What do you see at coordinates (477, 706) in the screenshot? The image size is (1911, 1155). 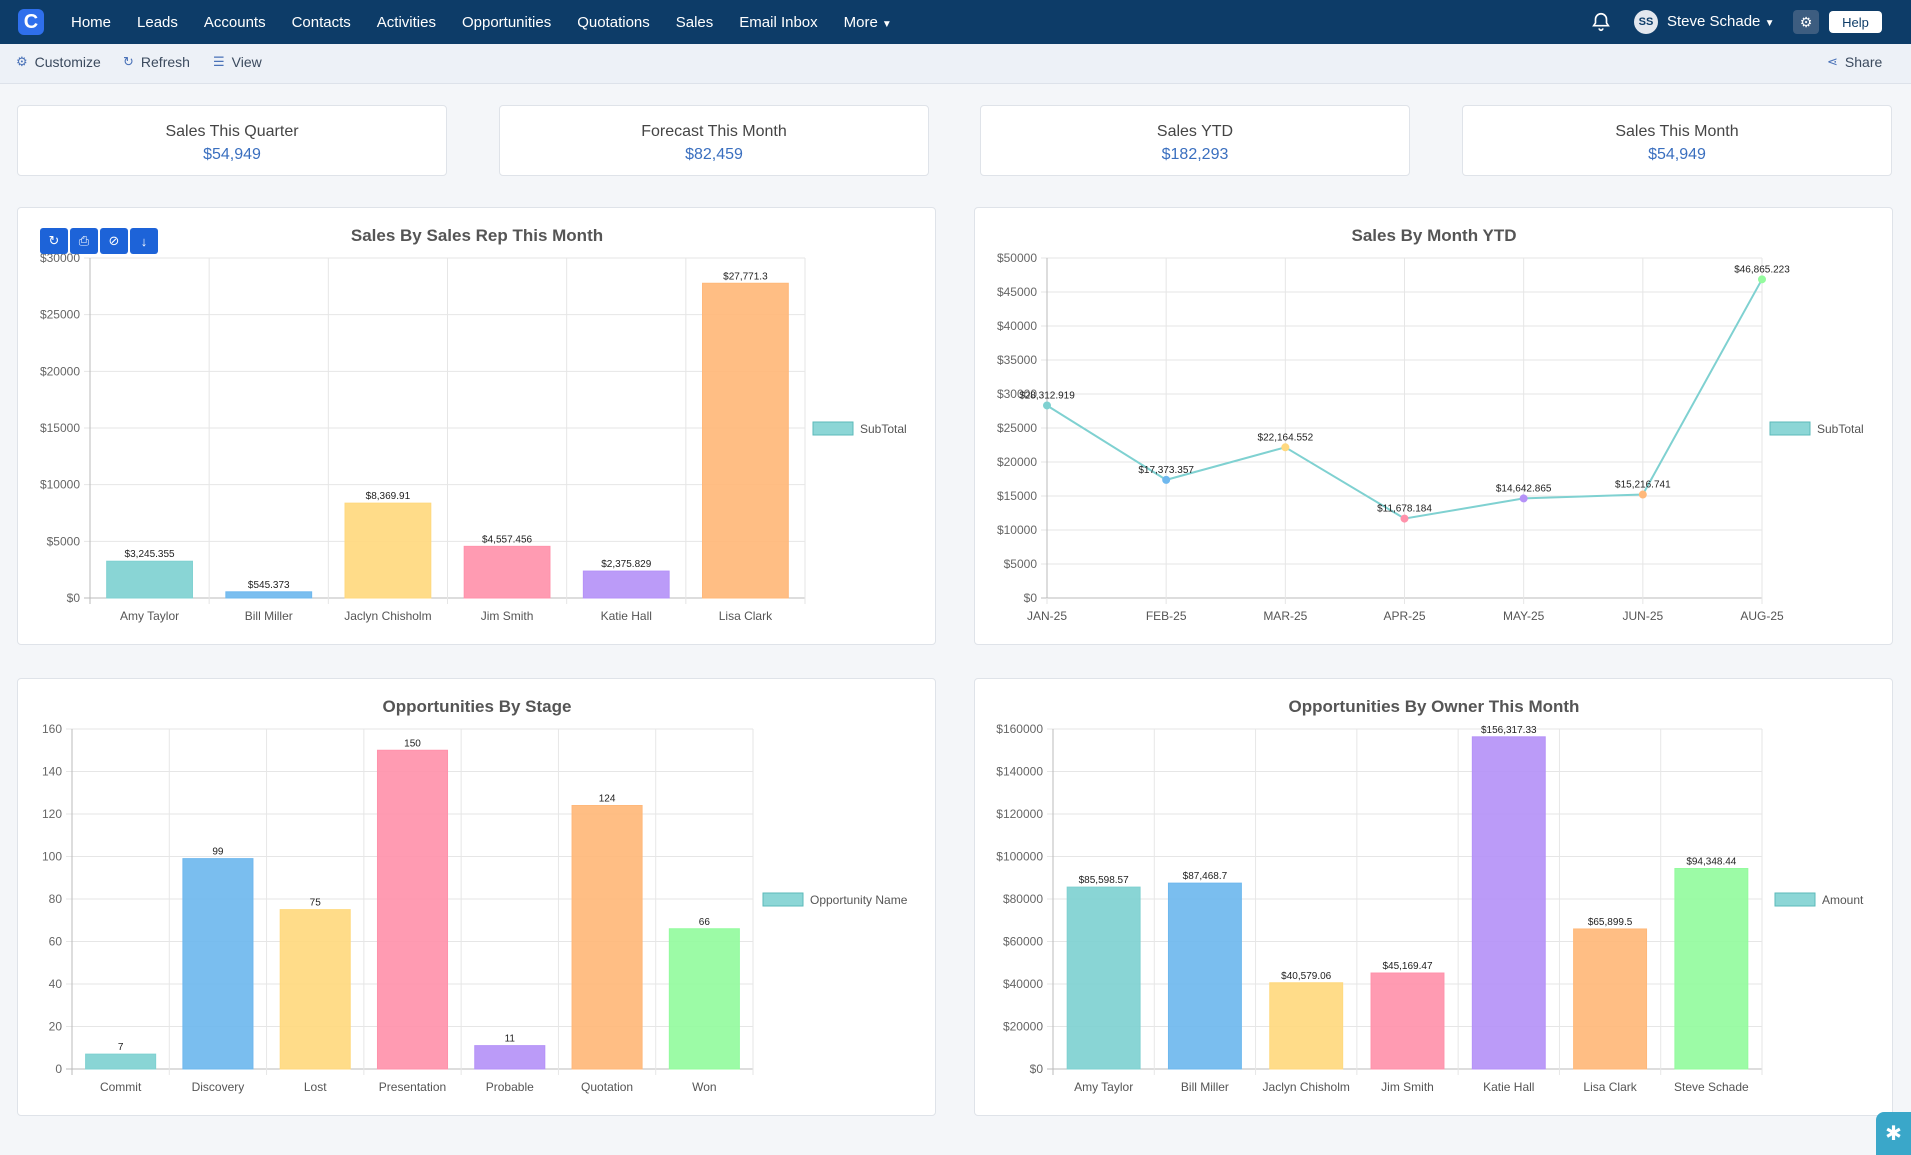 I see `chart-title: Opportunities By Stage` at bounding box center [477, 706].